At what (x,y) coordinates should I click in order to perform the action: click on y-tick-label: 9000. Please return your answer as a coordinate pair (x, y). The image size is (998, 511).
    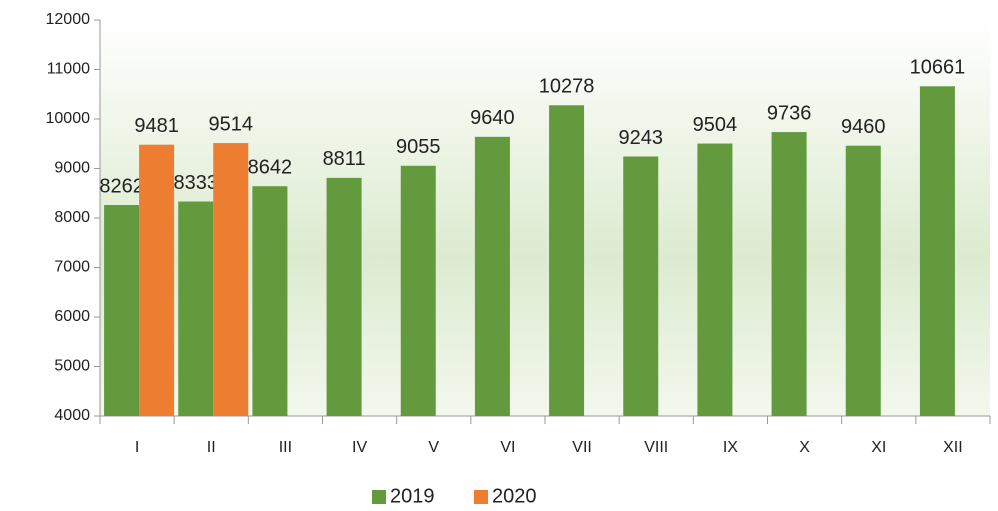
    Looking at the image, I should click on (72, 168).